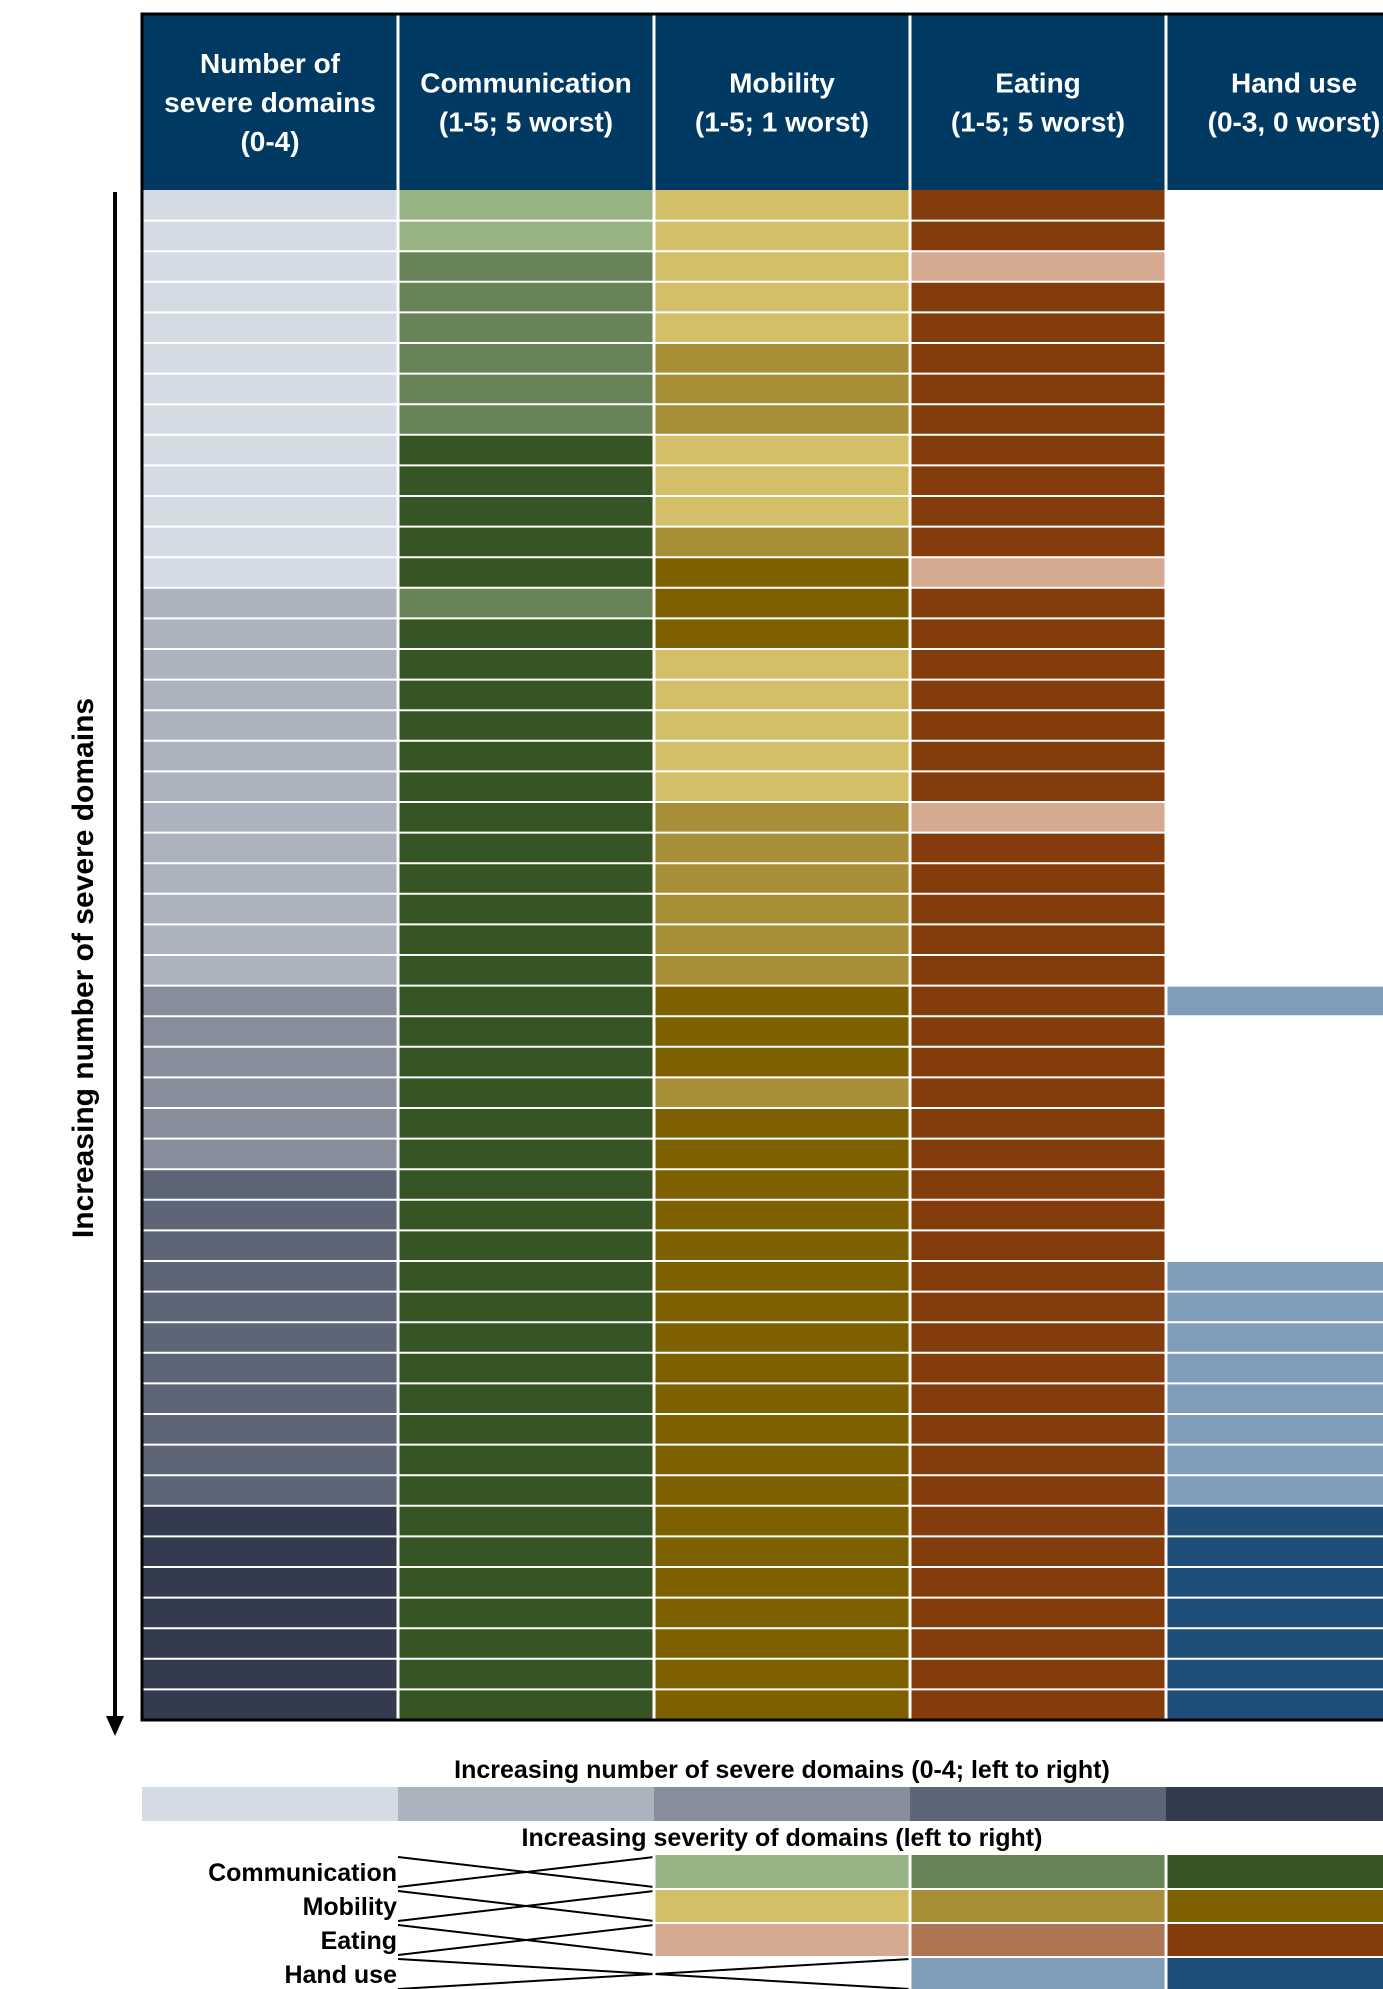  I want to click on column-header-hand_use-line-0: Hand use, so click(1294, 83).